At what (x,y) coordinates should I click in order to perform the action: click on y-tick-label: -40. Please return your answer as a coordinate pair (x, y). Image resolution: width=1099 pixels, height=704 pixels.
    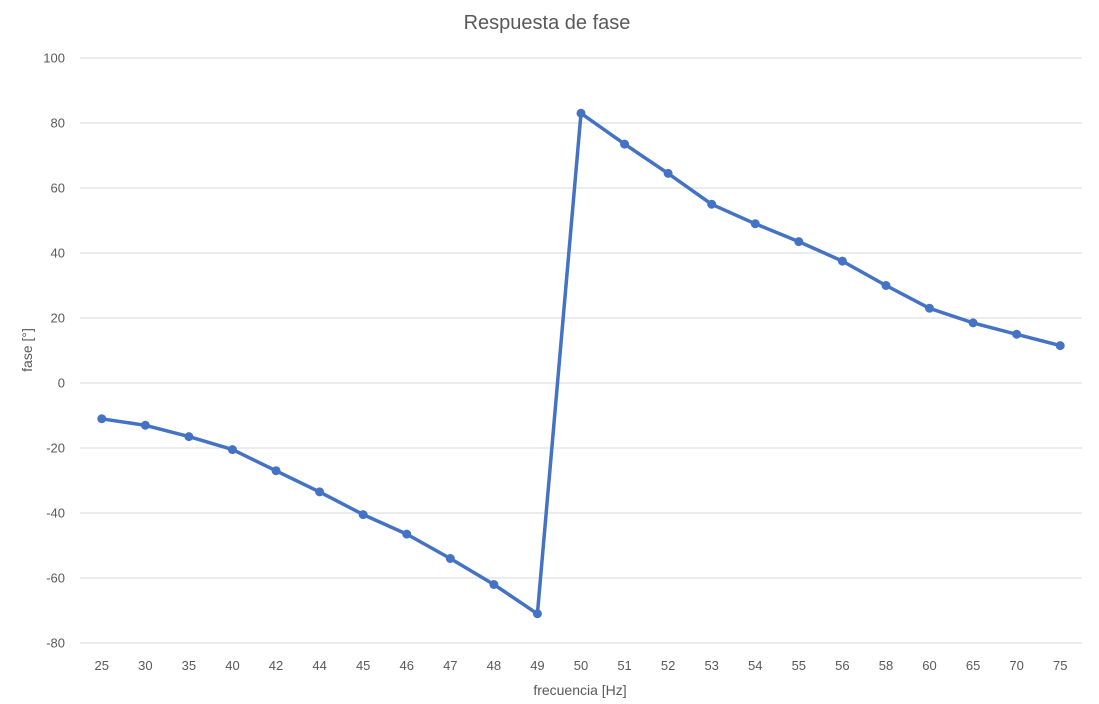
    Looking at the image, I should click on (55, 513).